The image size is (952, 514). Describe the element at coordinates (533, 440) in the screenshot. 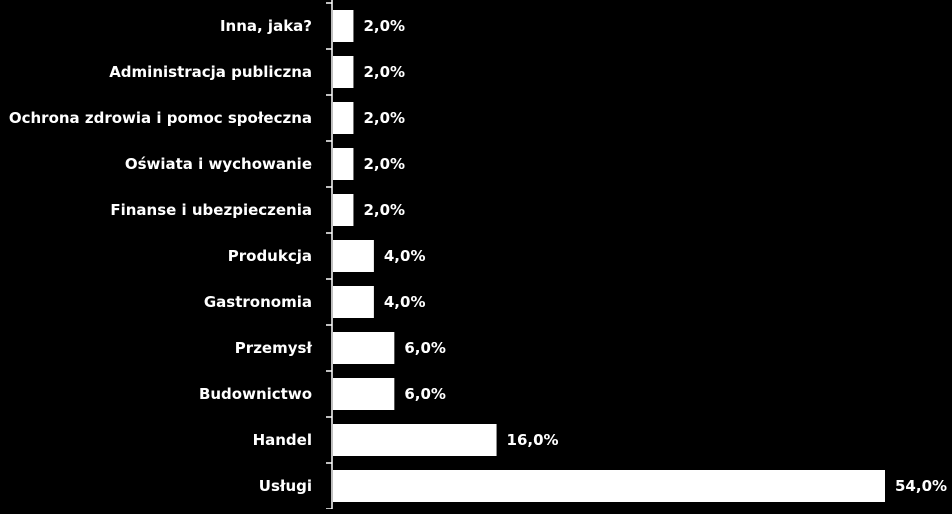

I see `value-label: 16,0%` at that location.